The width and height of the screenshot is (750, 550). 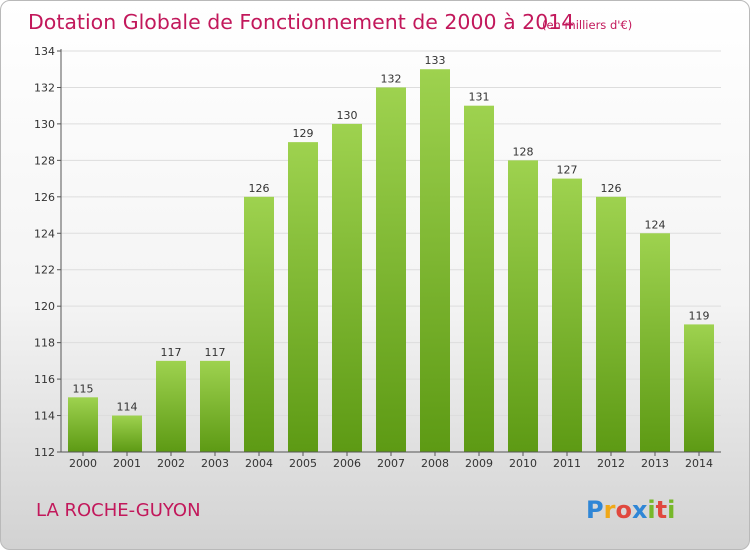 What do you see at coordinates (655, 463) in the screenshot?
I see `x-tick-label: 2013` at bounding box center [655, 463].